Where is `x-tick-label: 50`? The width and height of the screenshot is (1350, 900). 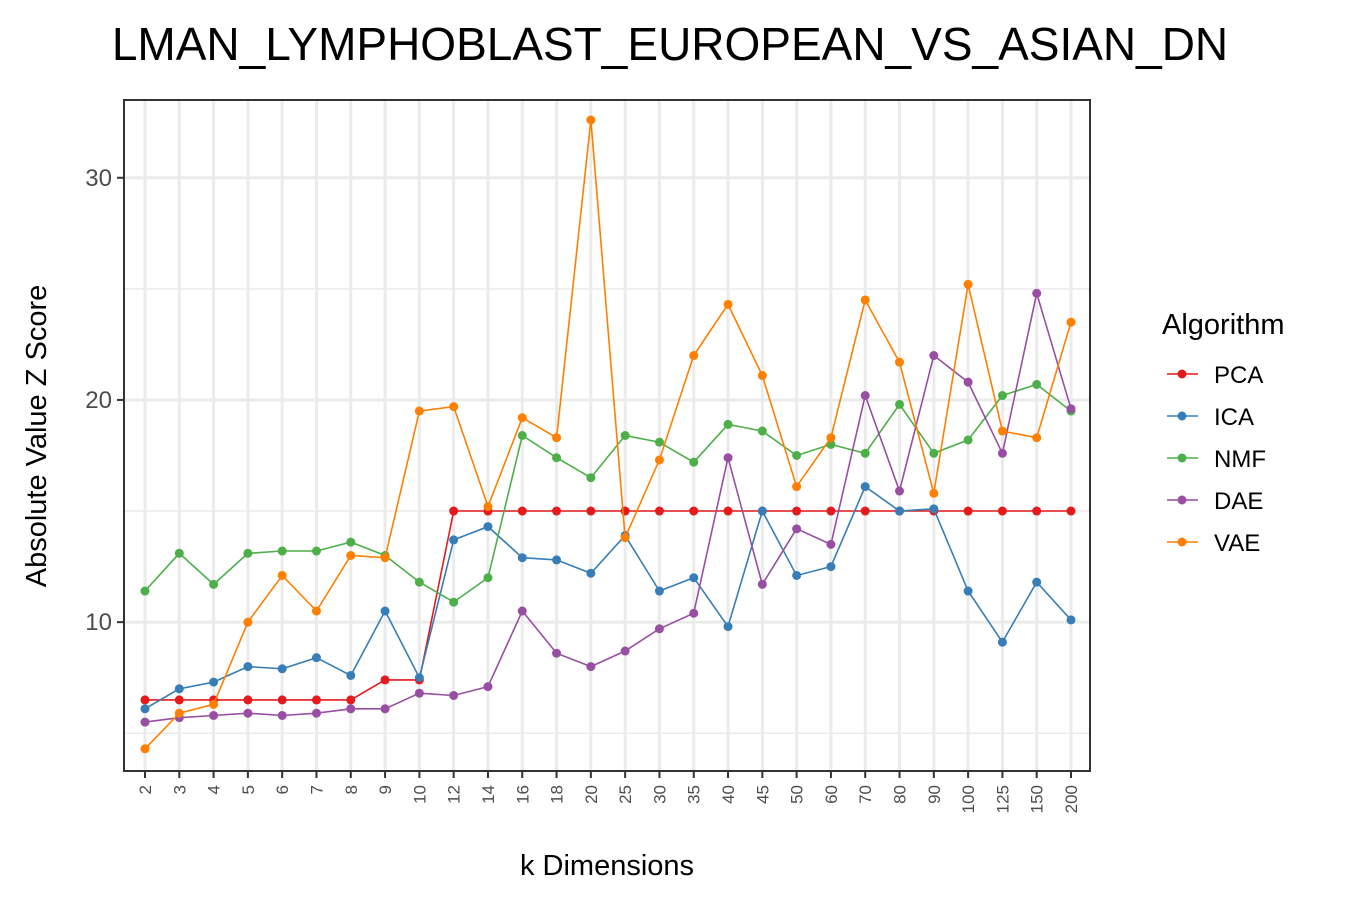 x-tick-label: 50 is located at coordinates (797, 794).